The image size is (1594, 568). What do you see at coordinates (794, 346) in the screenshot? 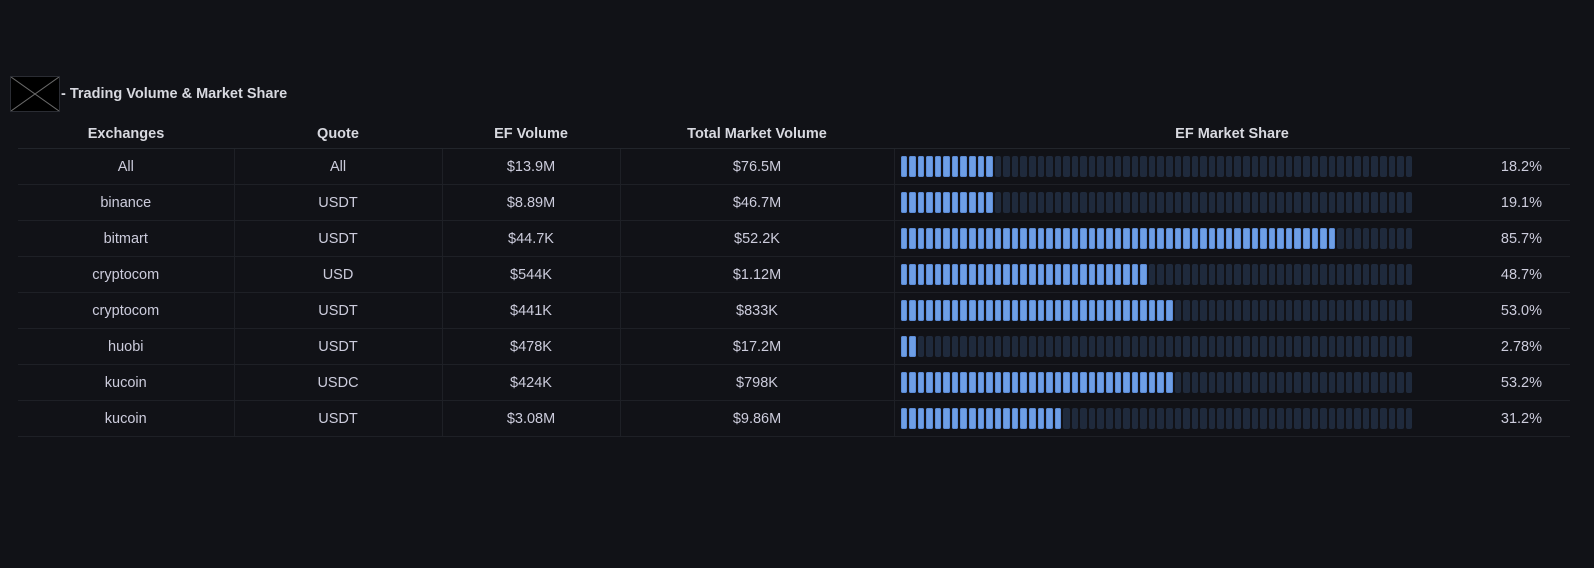
I see `table-row: huobi USDT $478K $17.2M 2.78%` at bounding box center [794, 346].